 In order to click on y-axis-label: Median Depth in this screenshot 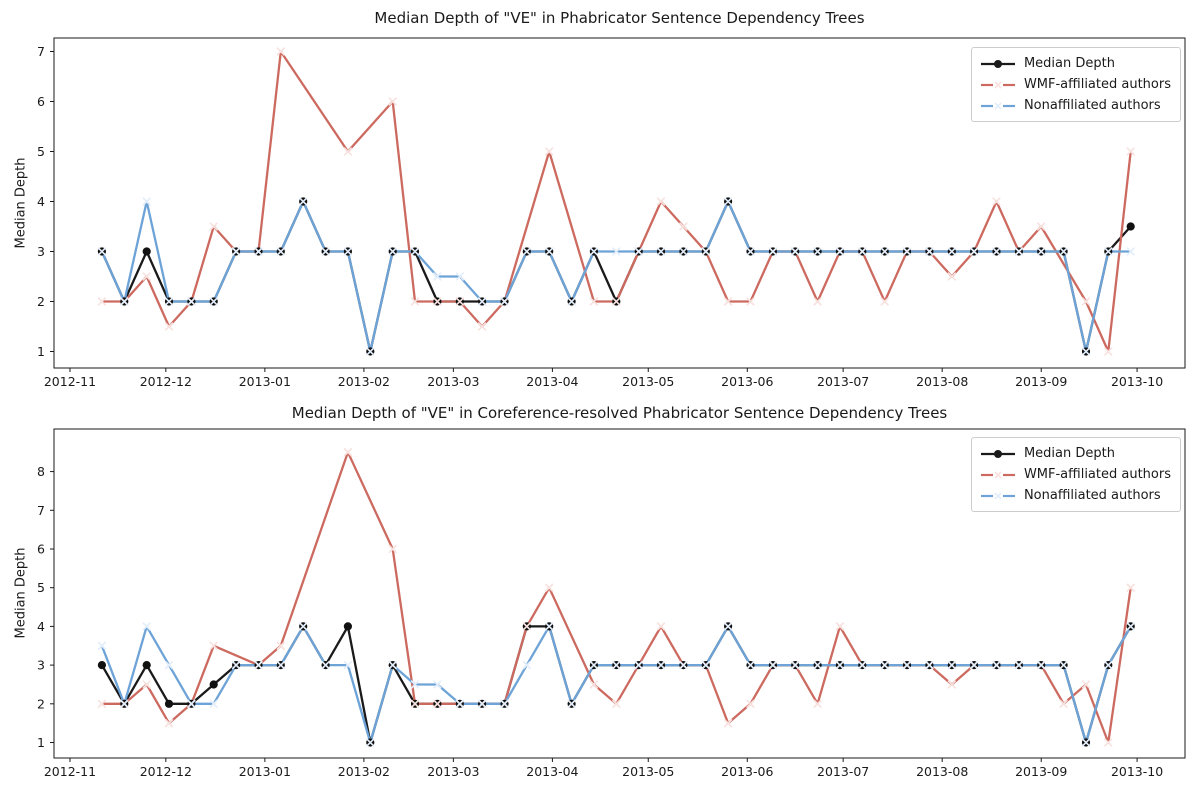, I will do `click(21, 203)`.